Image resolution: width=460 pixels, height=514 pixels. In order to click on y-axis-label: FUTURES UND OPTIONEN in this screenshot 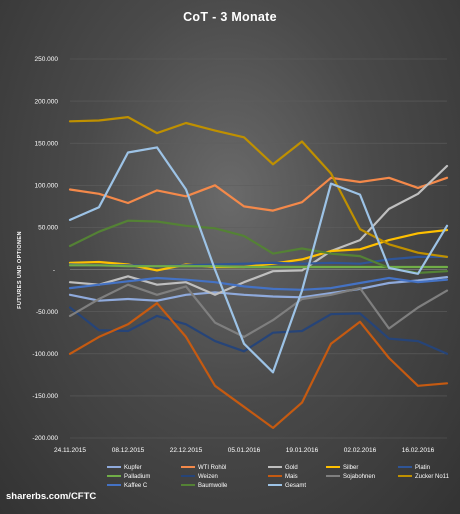, I will do `click(20, 270)`.